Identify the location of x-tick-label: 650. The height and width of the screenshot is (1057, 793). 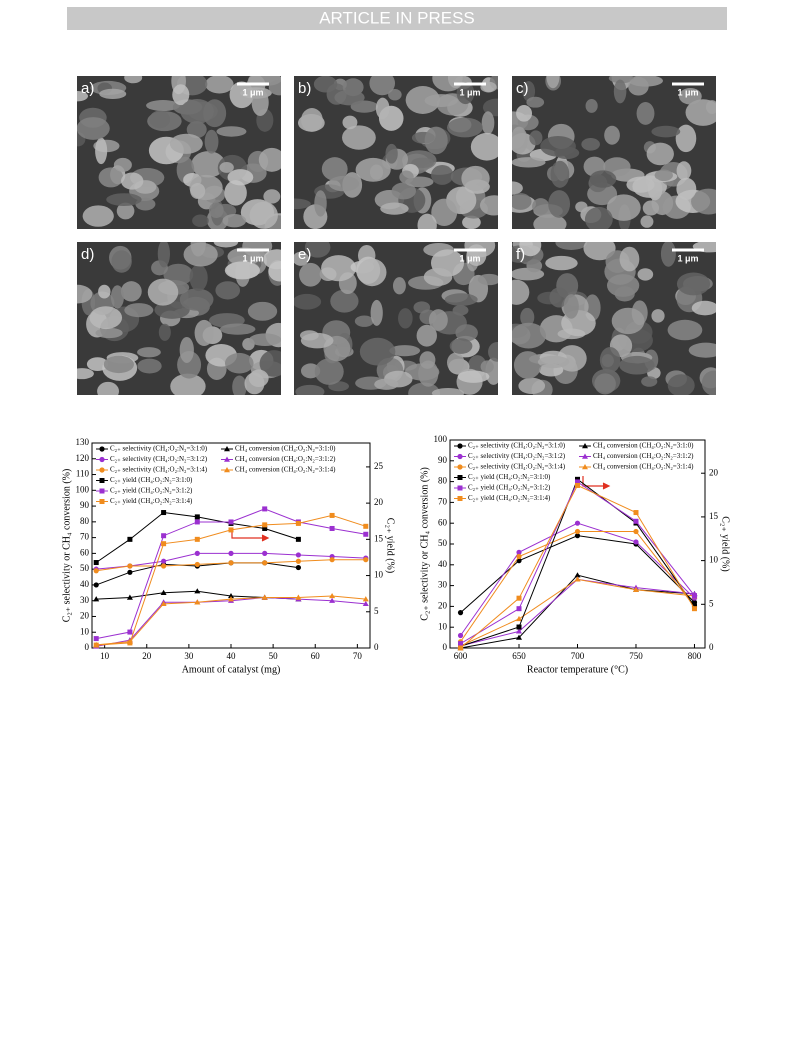
(519, 656).